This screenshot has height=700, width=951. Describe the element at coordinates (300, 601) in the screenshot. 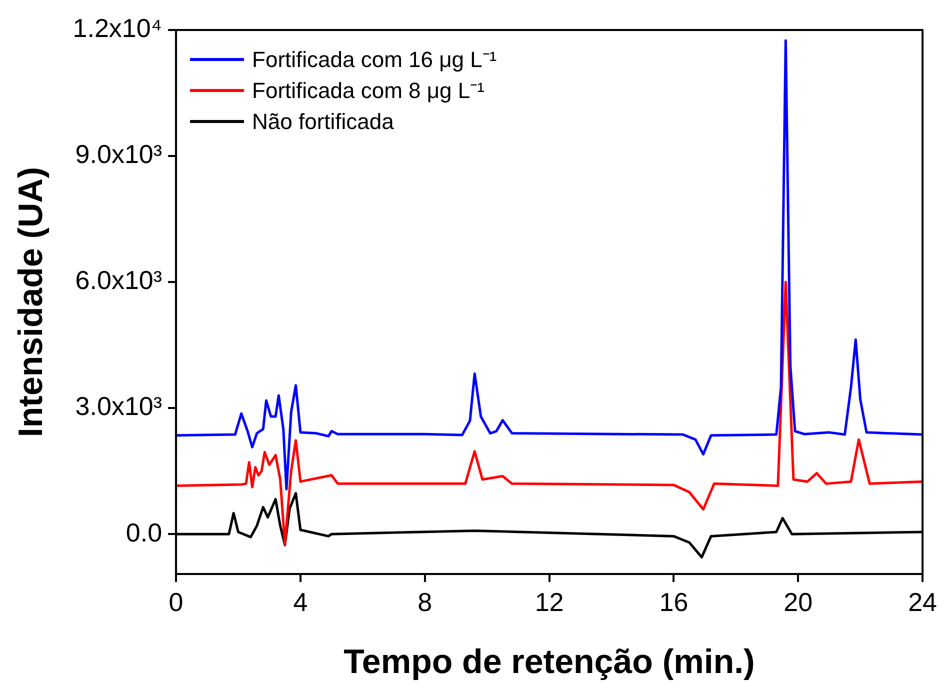

I see `x-tick-label: 4` at that location.